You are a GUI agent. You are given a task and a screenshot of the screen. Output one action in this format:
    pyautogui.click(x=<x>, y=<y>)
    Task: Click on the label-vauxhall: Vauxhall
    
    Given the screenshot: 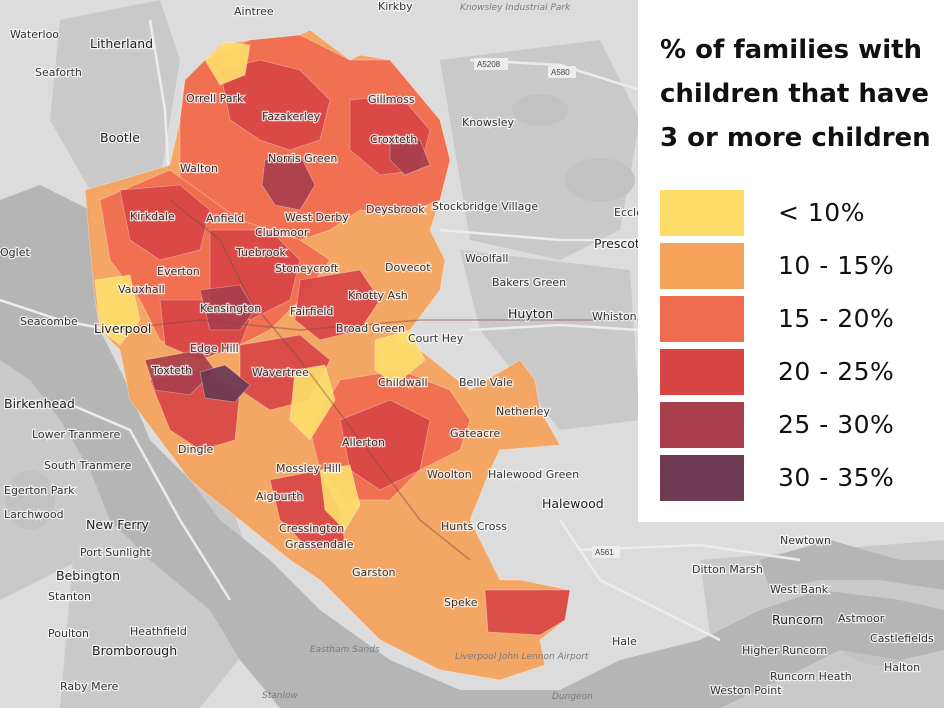 What is the action you would take?
    pyautogui.click(x=141, y=289)
    